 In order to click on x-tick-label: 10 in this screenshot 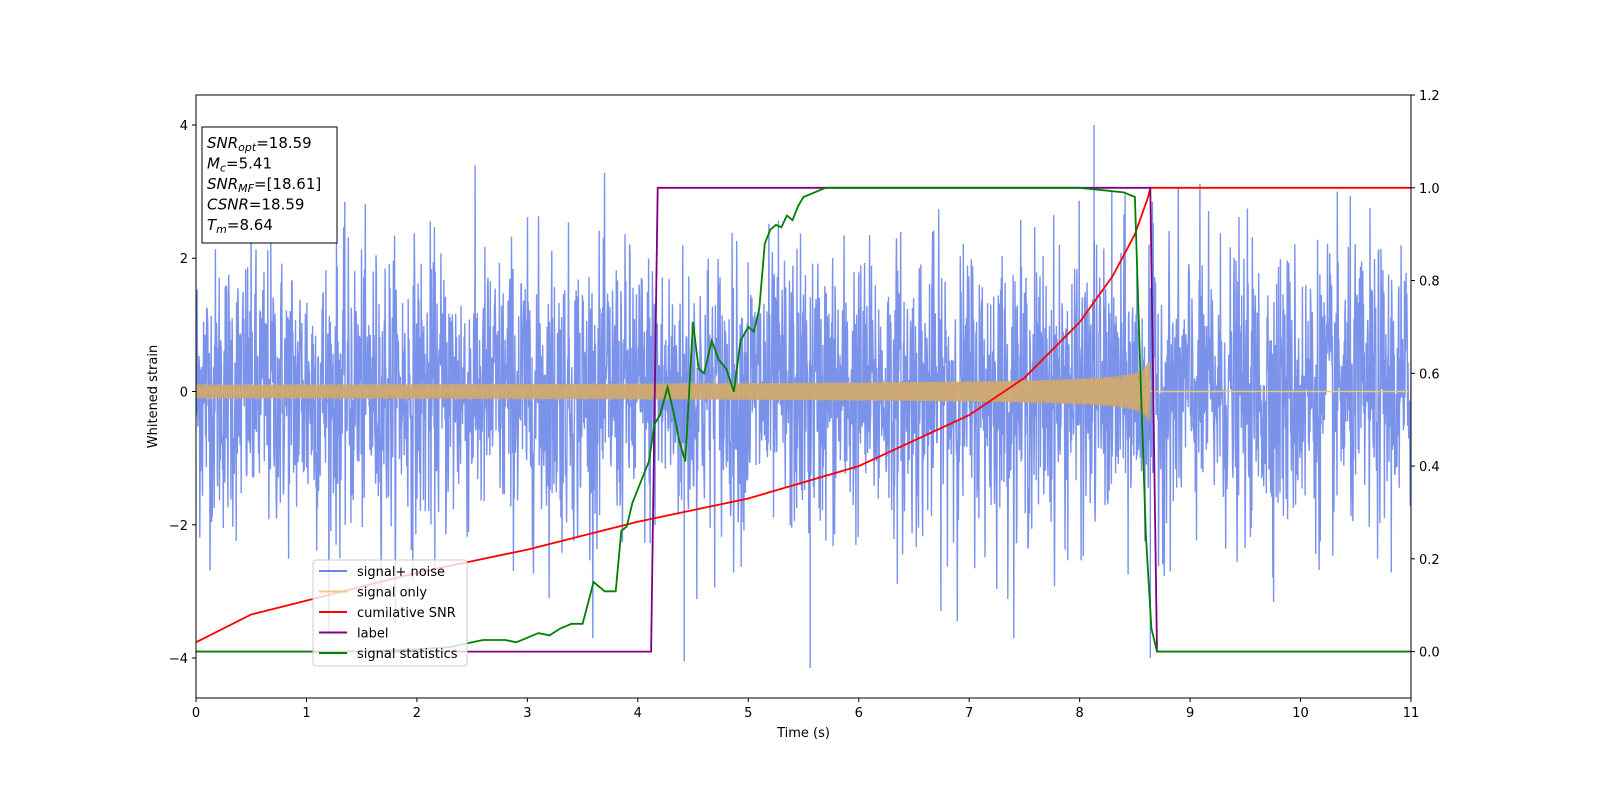, I will do `click(1300, 713)`.